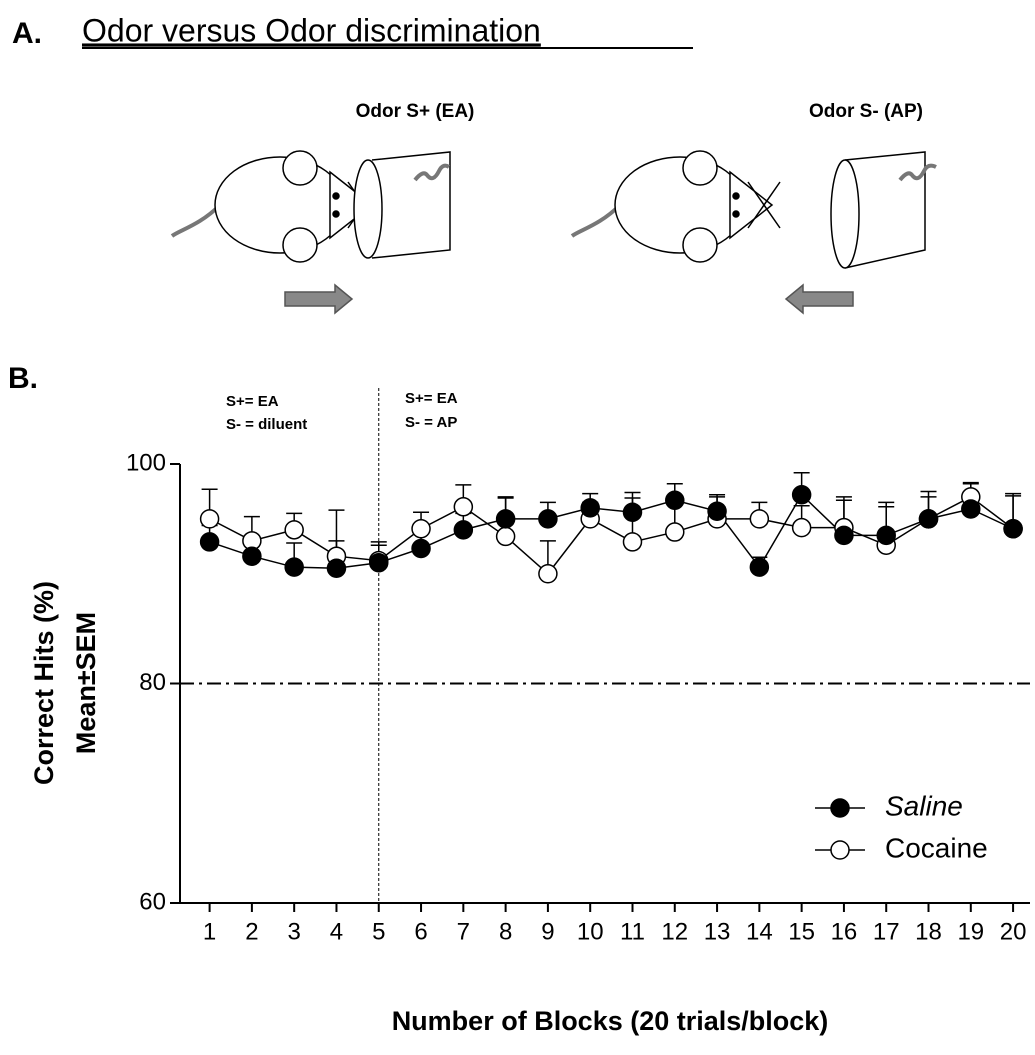 The width and height of the screenshot is (1035, 1055). What do you see at coordinates (209, 931) in the screenshot?
I see `x-tick-label: 1` at bounding box center [209, 931].